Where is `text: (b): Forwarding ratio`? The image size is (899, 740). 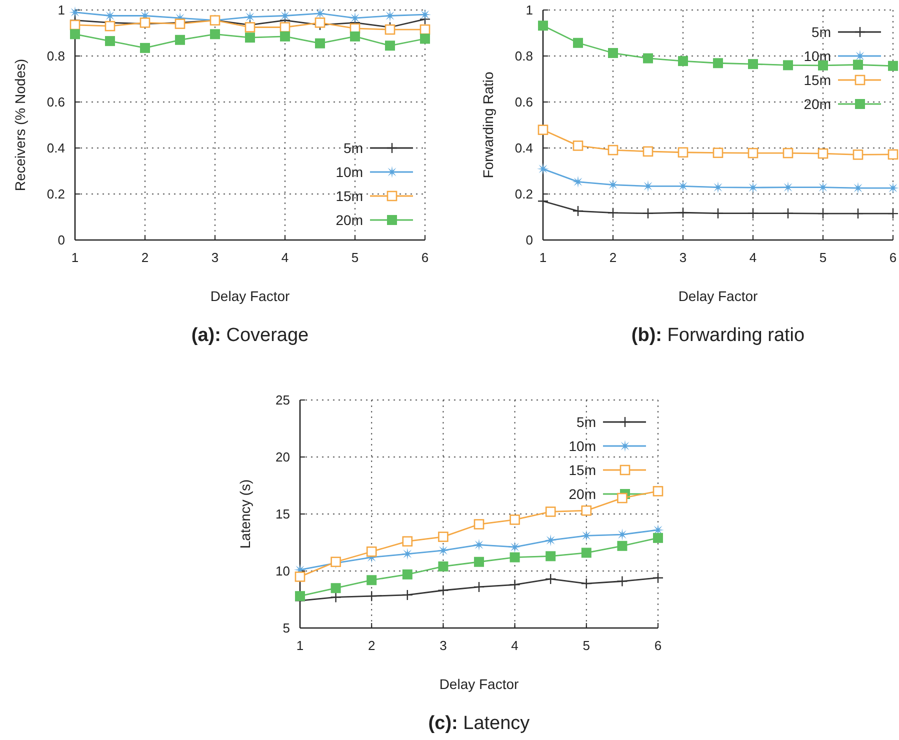 text: (b): Forwarding ratio is located at coordinates (718, 335).